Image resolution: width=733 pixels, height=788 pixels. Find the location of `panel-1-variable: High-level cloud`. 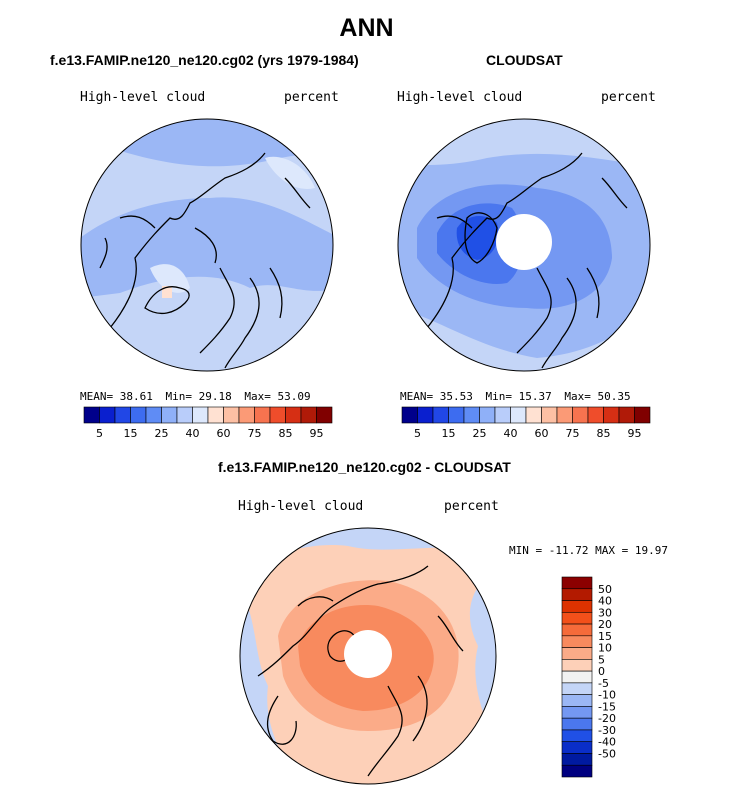

panel-1-variable: High-level cloud is located at coordinates (143, 97).